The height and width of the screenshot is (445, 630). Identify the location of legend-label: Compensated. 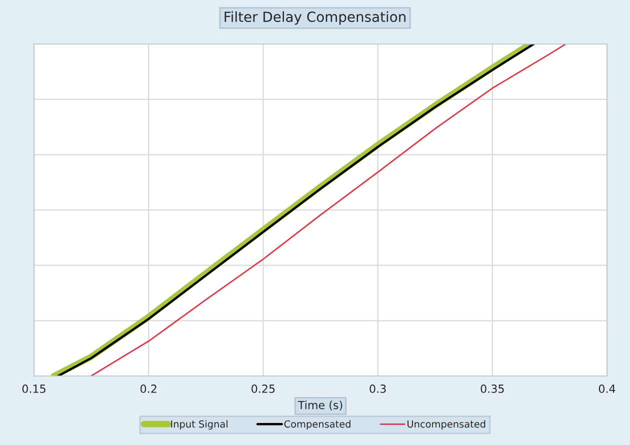
(317, 425).